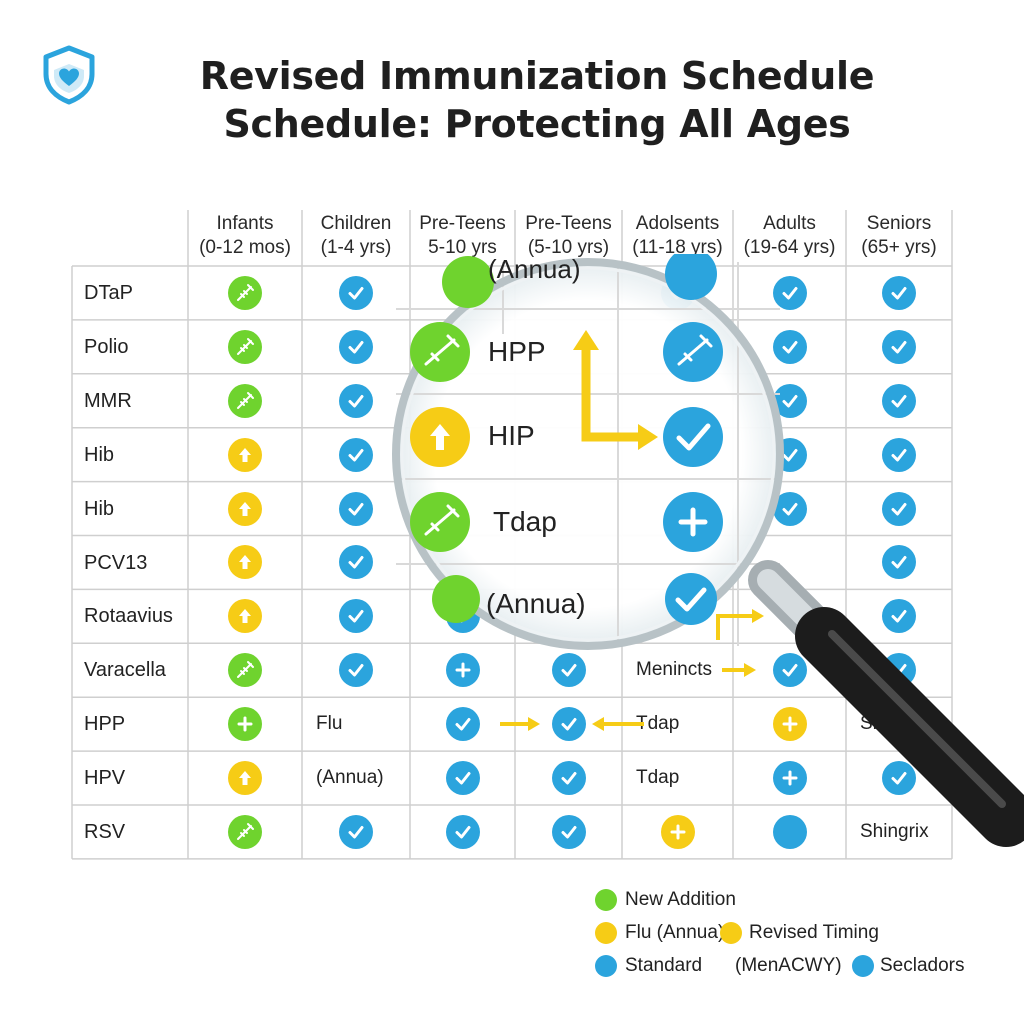 The image size is (1024, 1024). I want to click on column-header-range: (5-10 yrs), so click(568, 247).